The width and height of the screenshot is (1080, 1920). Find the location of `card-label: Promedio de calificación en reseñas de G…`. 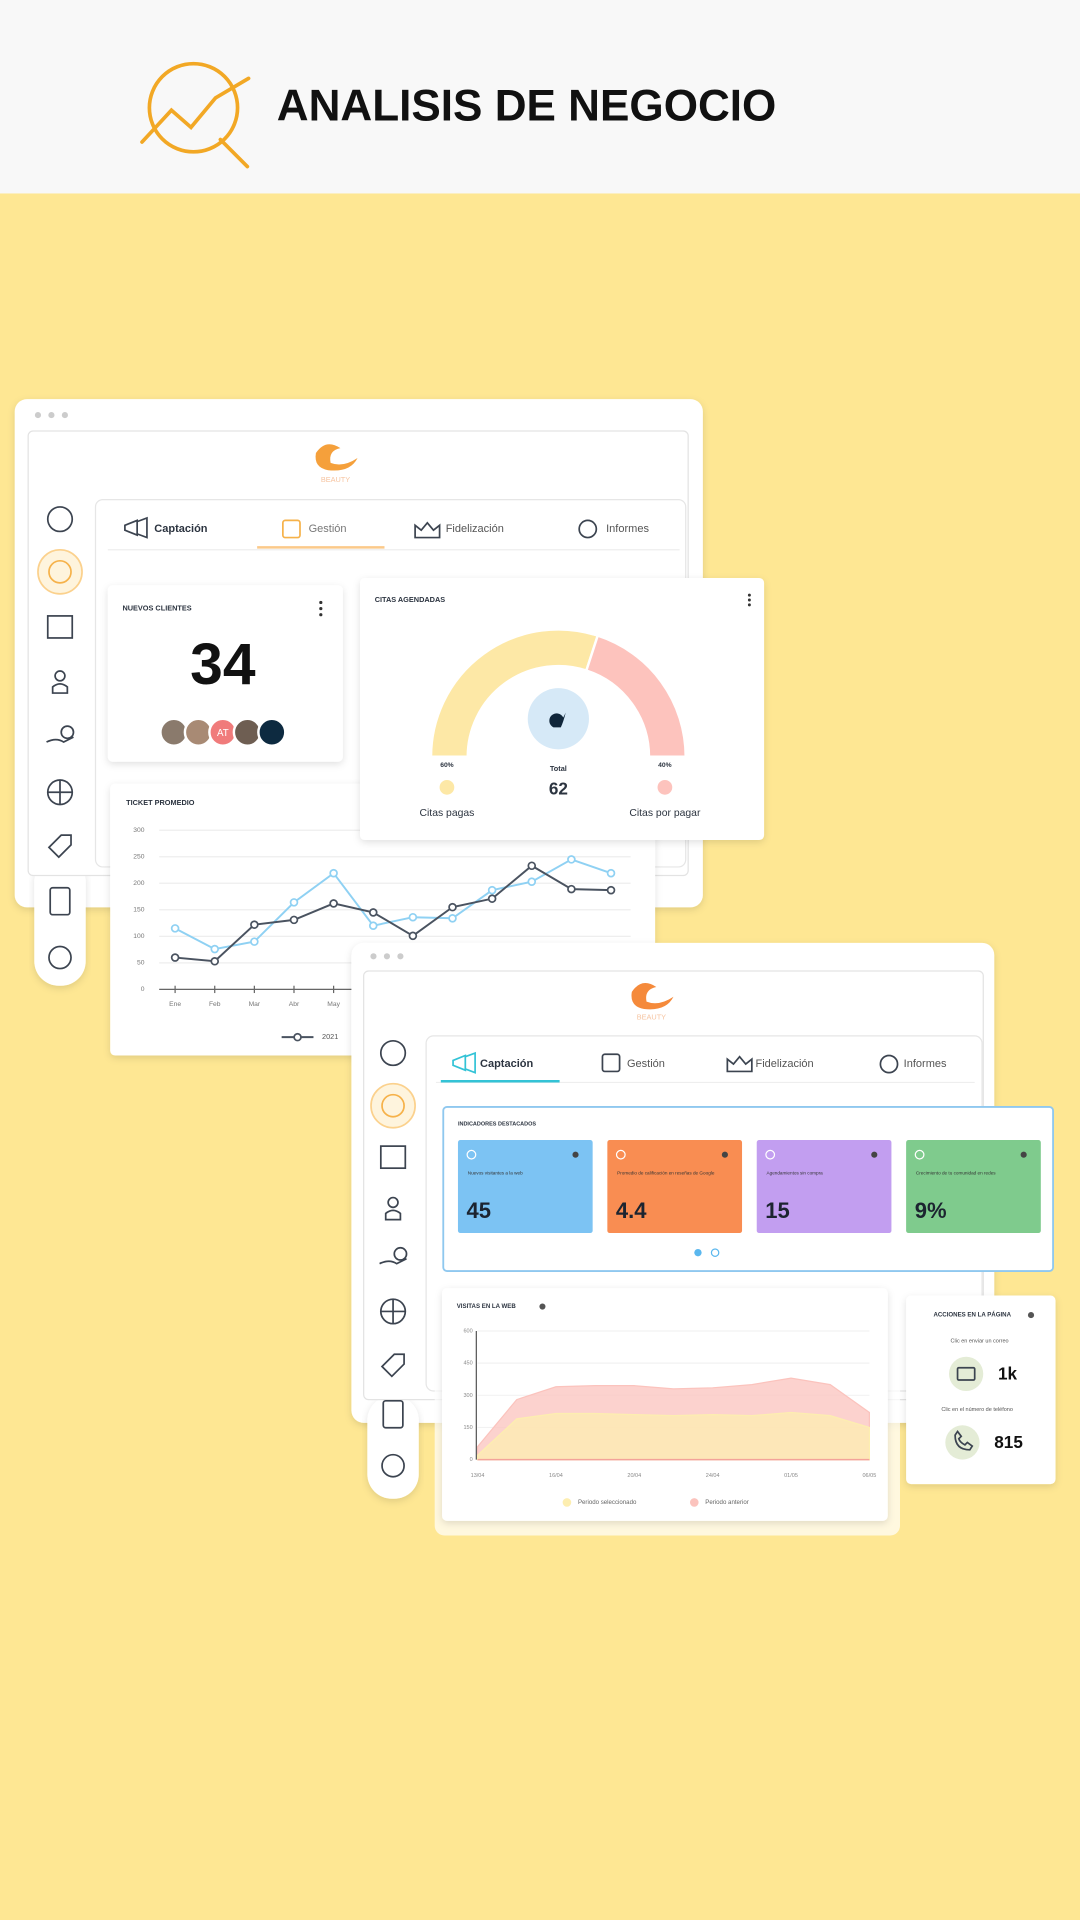

card-label: Promedio de calificación en reseñas de G… is located at coordinates (666, 1172).